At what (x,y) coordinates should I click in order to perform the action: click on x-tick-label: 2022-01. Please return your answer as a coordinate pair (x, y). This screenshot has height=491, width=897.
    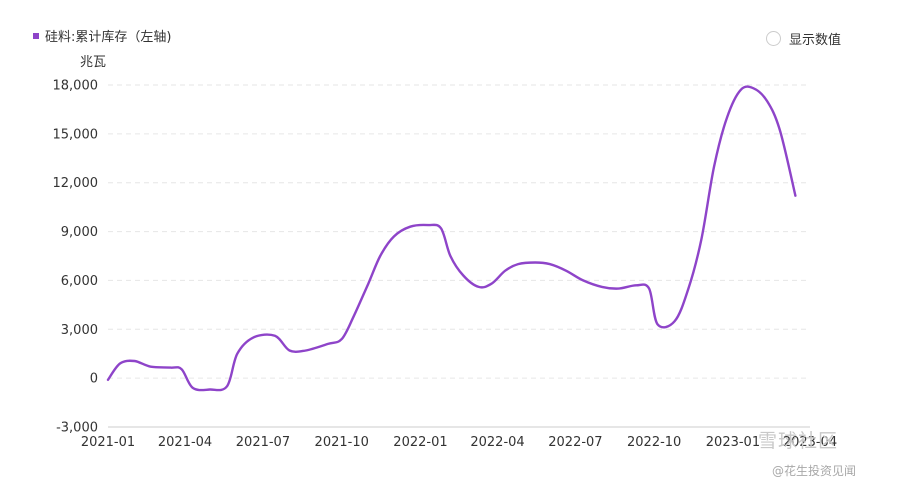
    Looking at the image, I should click on (420, 442).